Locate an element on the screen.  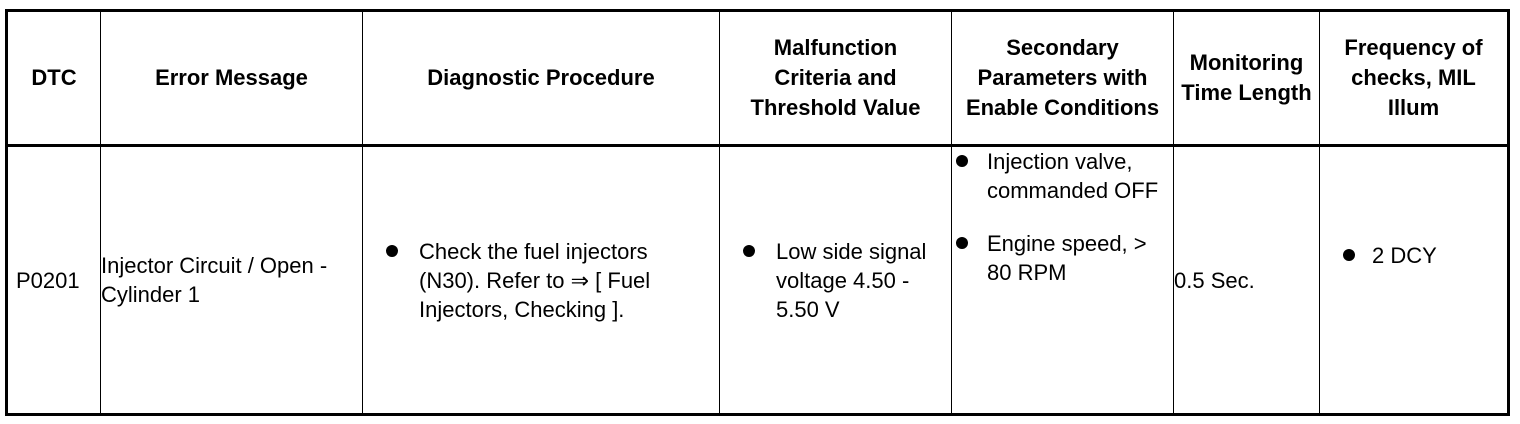
cell-malfunction-criteria: Low side signal voltage 4.50 - 5.50 V is located at coordinates (835, 280).